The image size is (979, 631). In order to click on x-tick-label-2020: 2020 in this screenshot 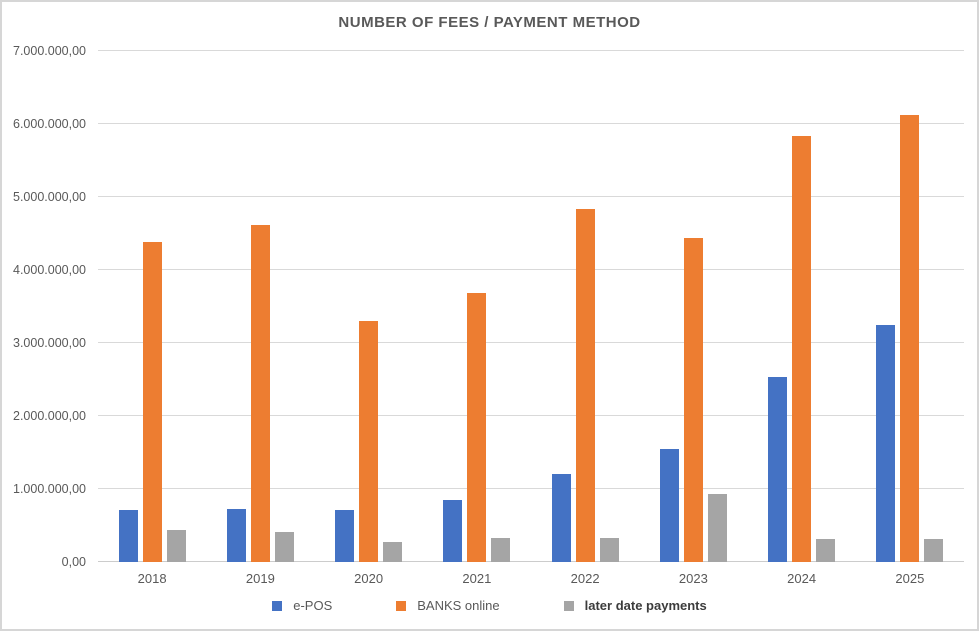, I will do `click(369, 578)`.